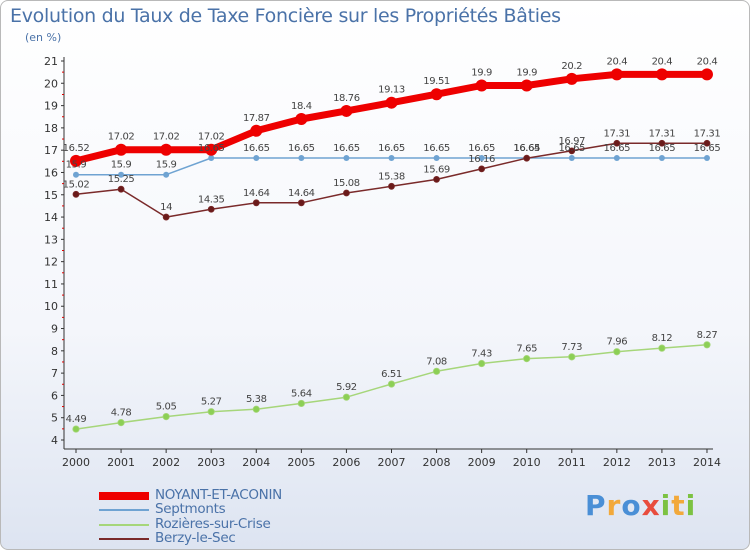 The height and width of the screenshot is (550, 750). What do you see at coordinates (54, 440) in the screenshot?
I see `y-tick-label: 4` at bounding box center [54, 440].